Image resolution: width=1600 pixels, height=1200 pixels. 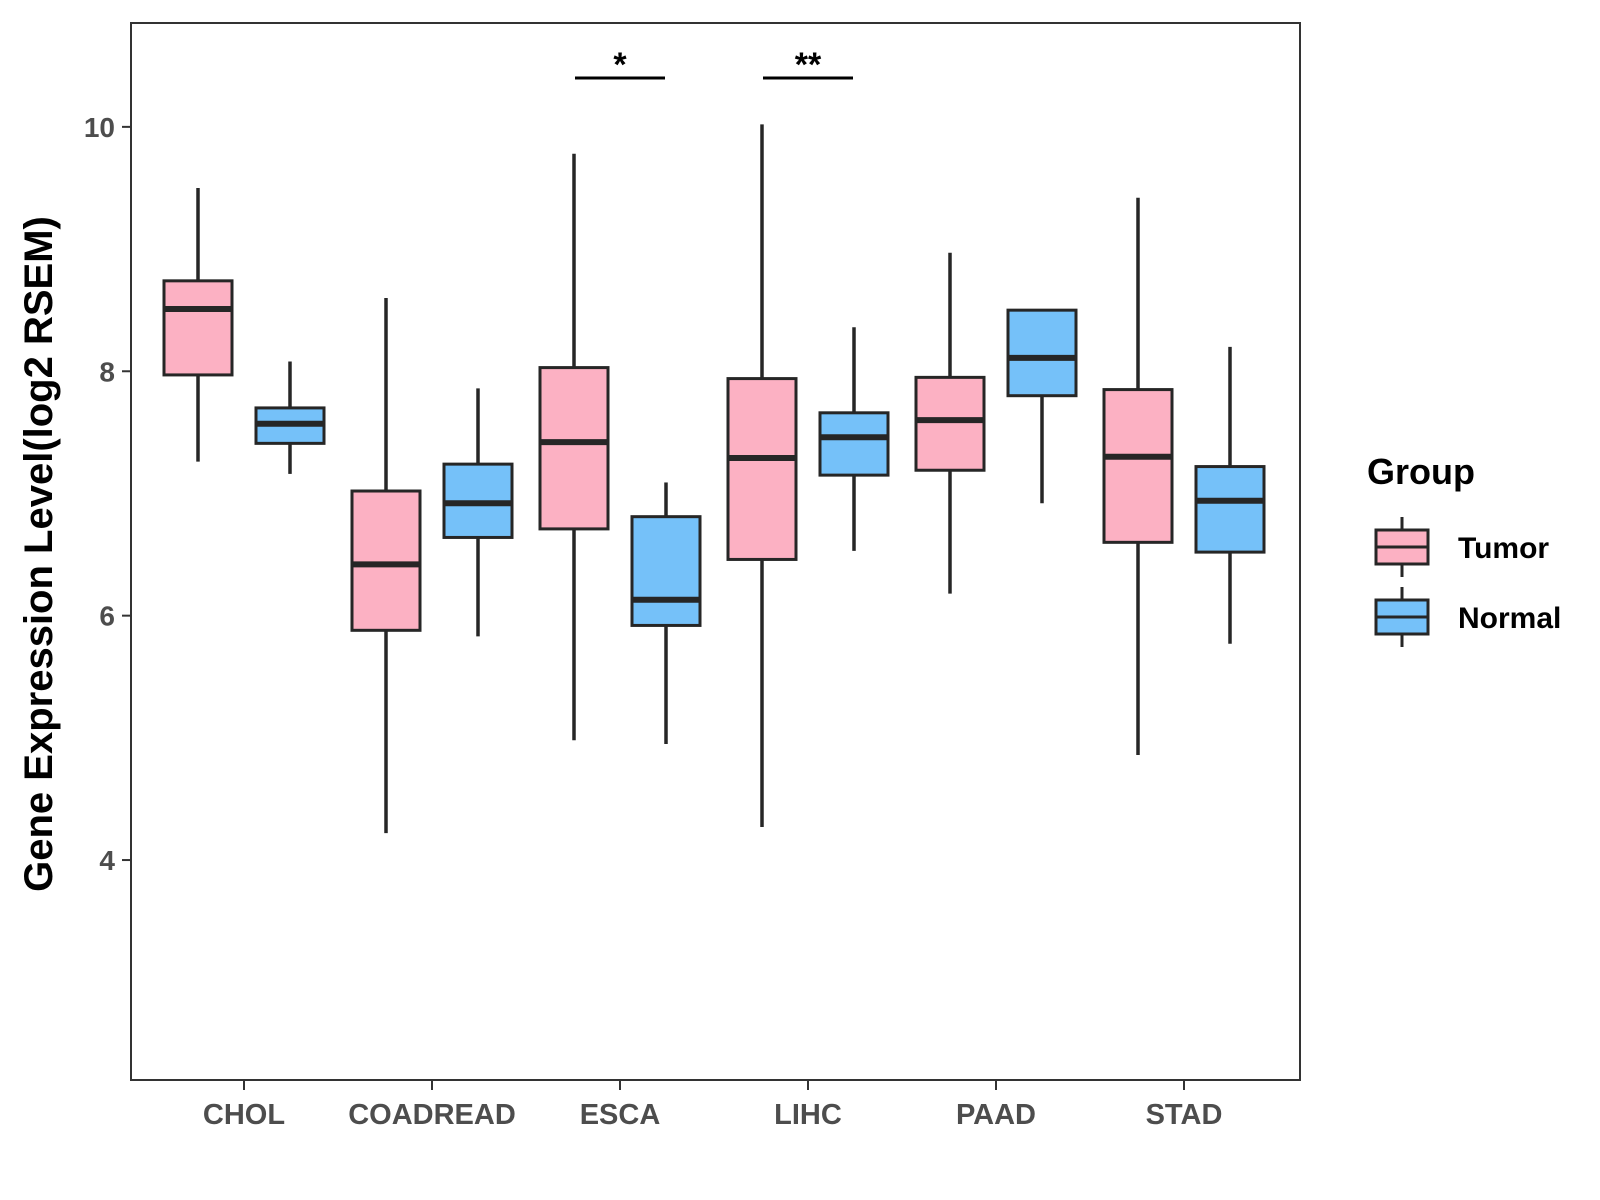 I want to click on box-tumor-lihc, so click(x=762, y=476).